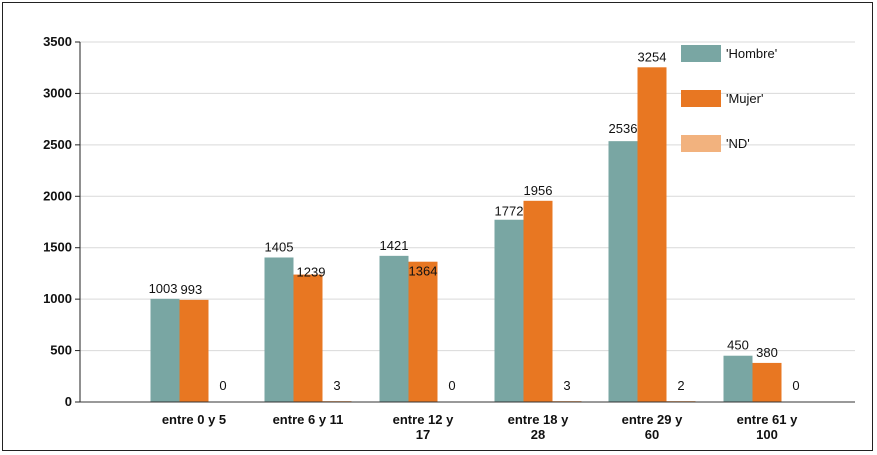  What do you see at coordinates (652, 419) in the screenshot?
I see `x-tick-label: entre 29 y` at bounding box center [652, 419].